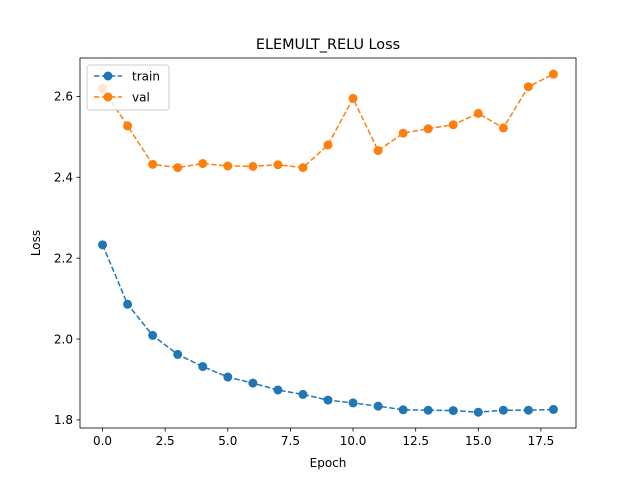 Image resolution: width=640 pixels, height=480 pixels. What do you see at coordinates (128, 87) in the screenshot?
I see `legend: train val` at bounding box center [128, 87].